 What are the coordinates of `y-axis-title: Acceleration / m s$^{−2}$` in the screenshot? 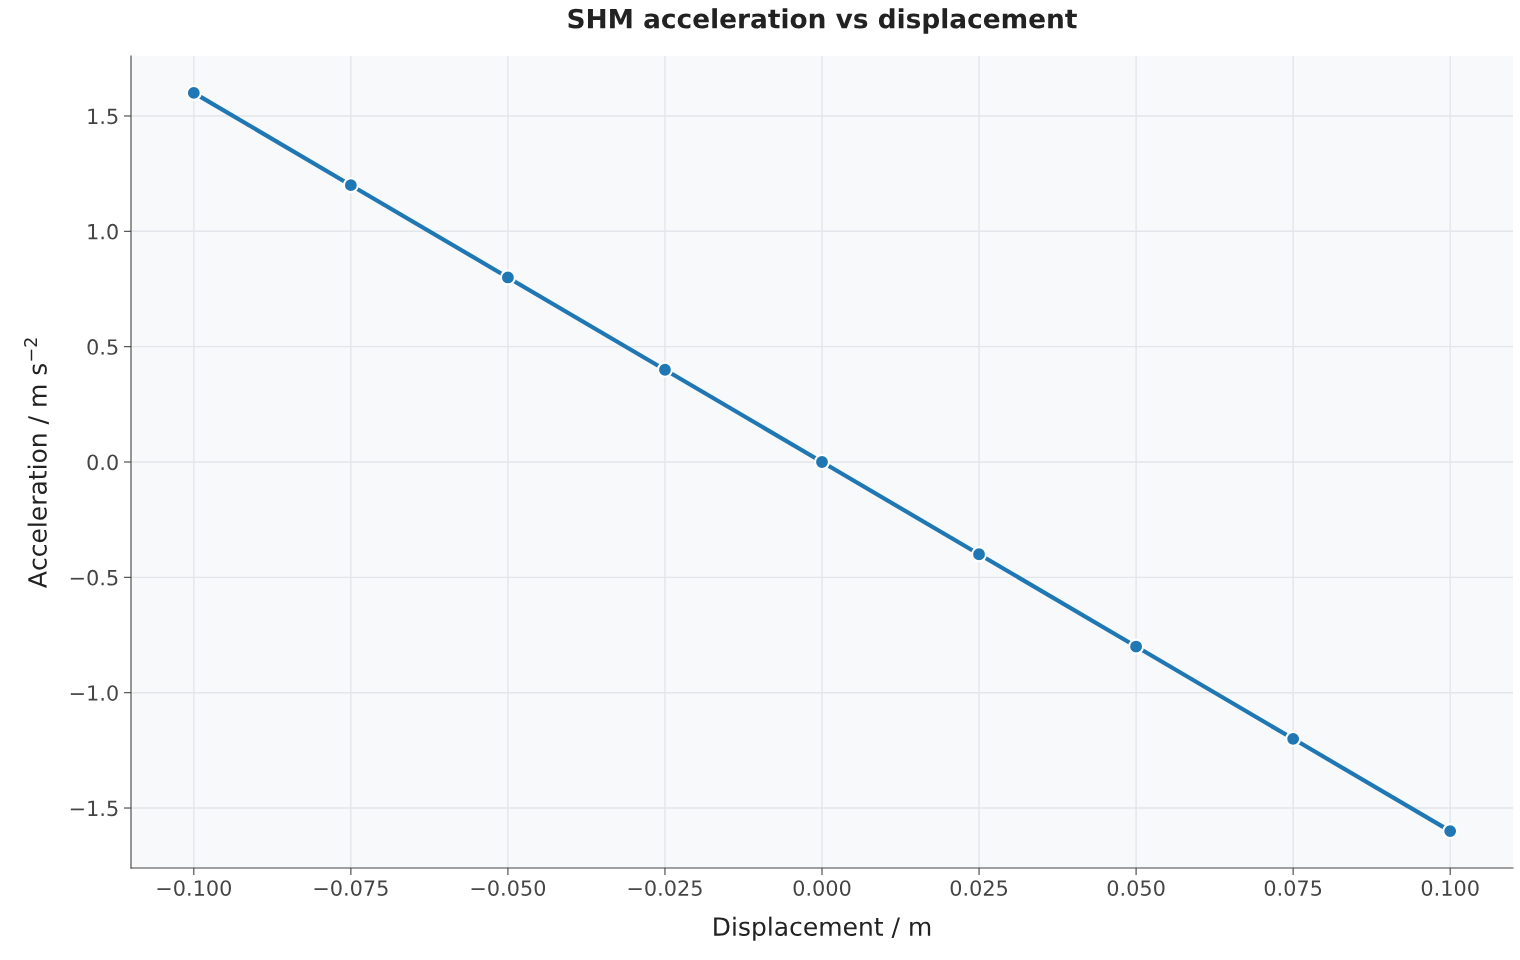 It's located at (36, 463).